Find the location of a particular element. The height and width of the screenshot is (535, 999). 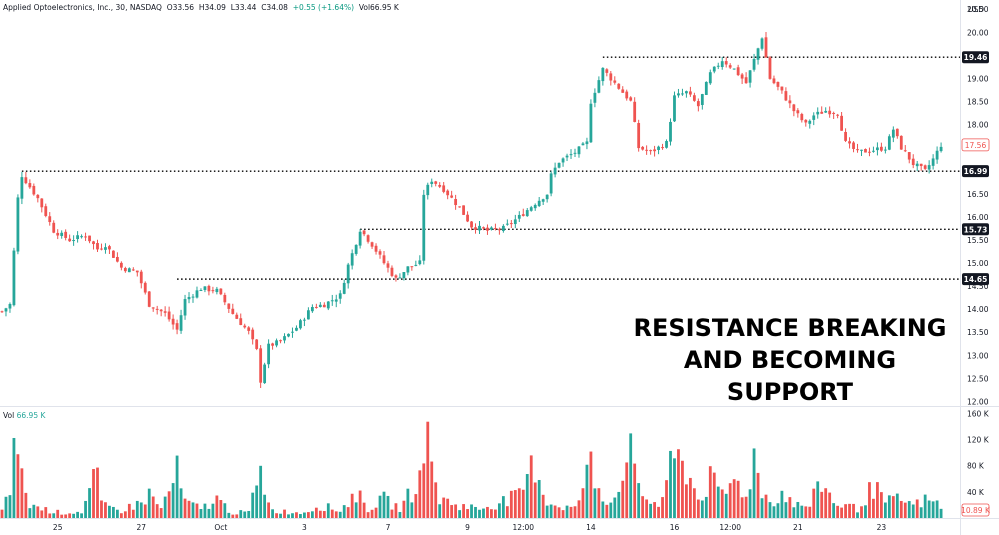

time-axis: 25 27 Oct 3 7 9 12:00 14 16 12:00 21 23 is located at coordinates (469, 527).